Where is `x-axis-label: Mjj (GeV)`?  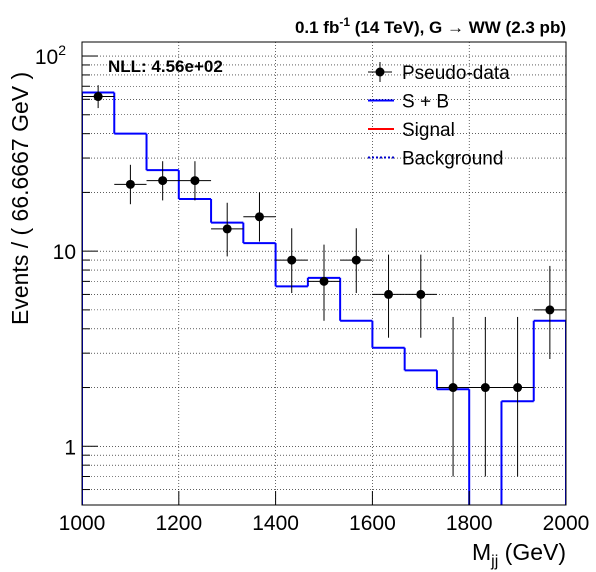
x-axis-label: Mjj (GeV) is located at coordinates (519, 554).